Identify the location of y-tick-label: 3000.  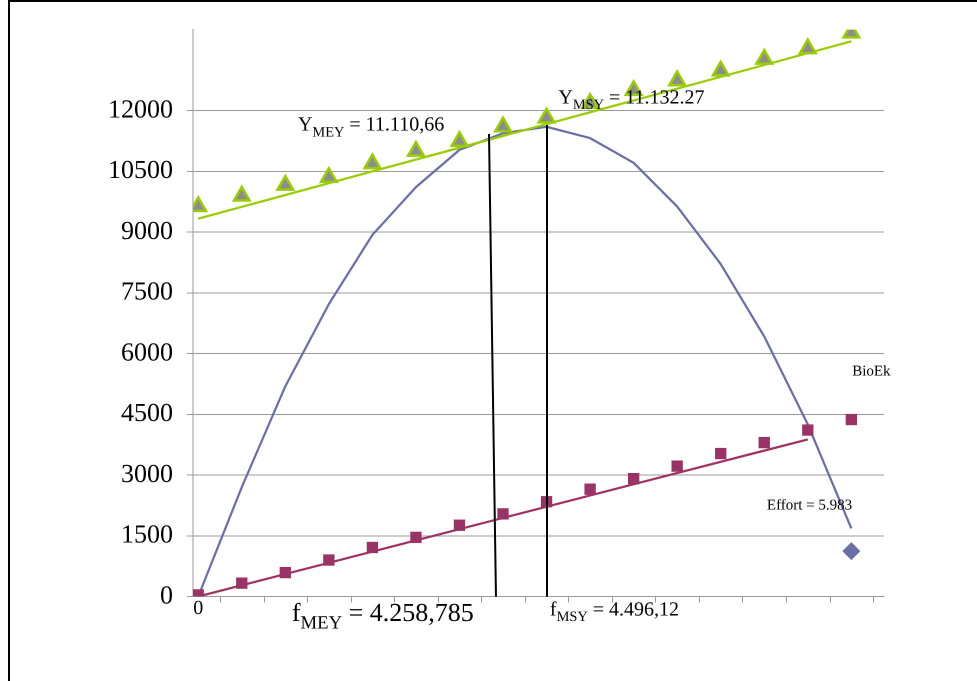
(147, 473).